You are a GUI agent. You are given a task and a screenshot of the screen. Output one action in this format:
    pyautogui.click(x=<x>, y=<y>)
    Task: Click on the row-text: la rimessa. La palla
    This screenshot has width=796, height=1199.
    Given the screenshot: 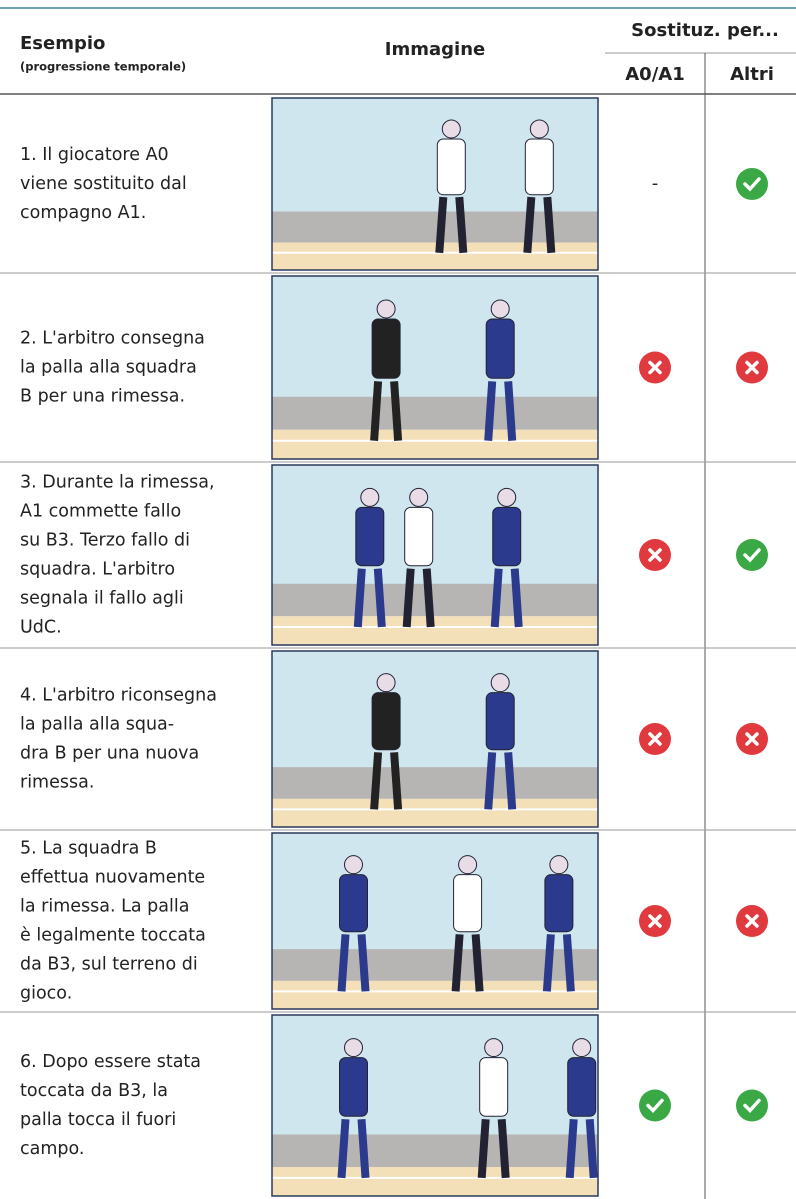 What is the action you would take?
    pyautogui.click(x=104, y=907)
    